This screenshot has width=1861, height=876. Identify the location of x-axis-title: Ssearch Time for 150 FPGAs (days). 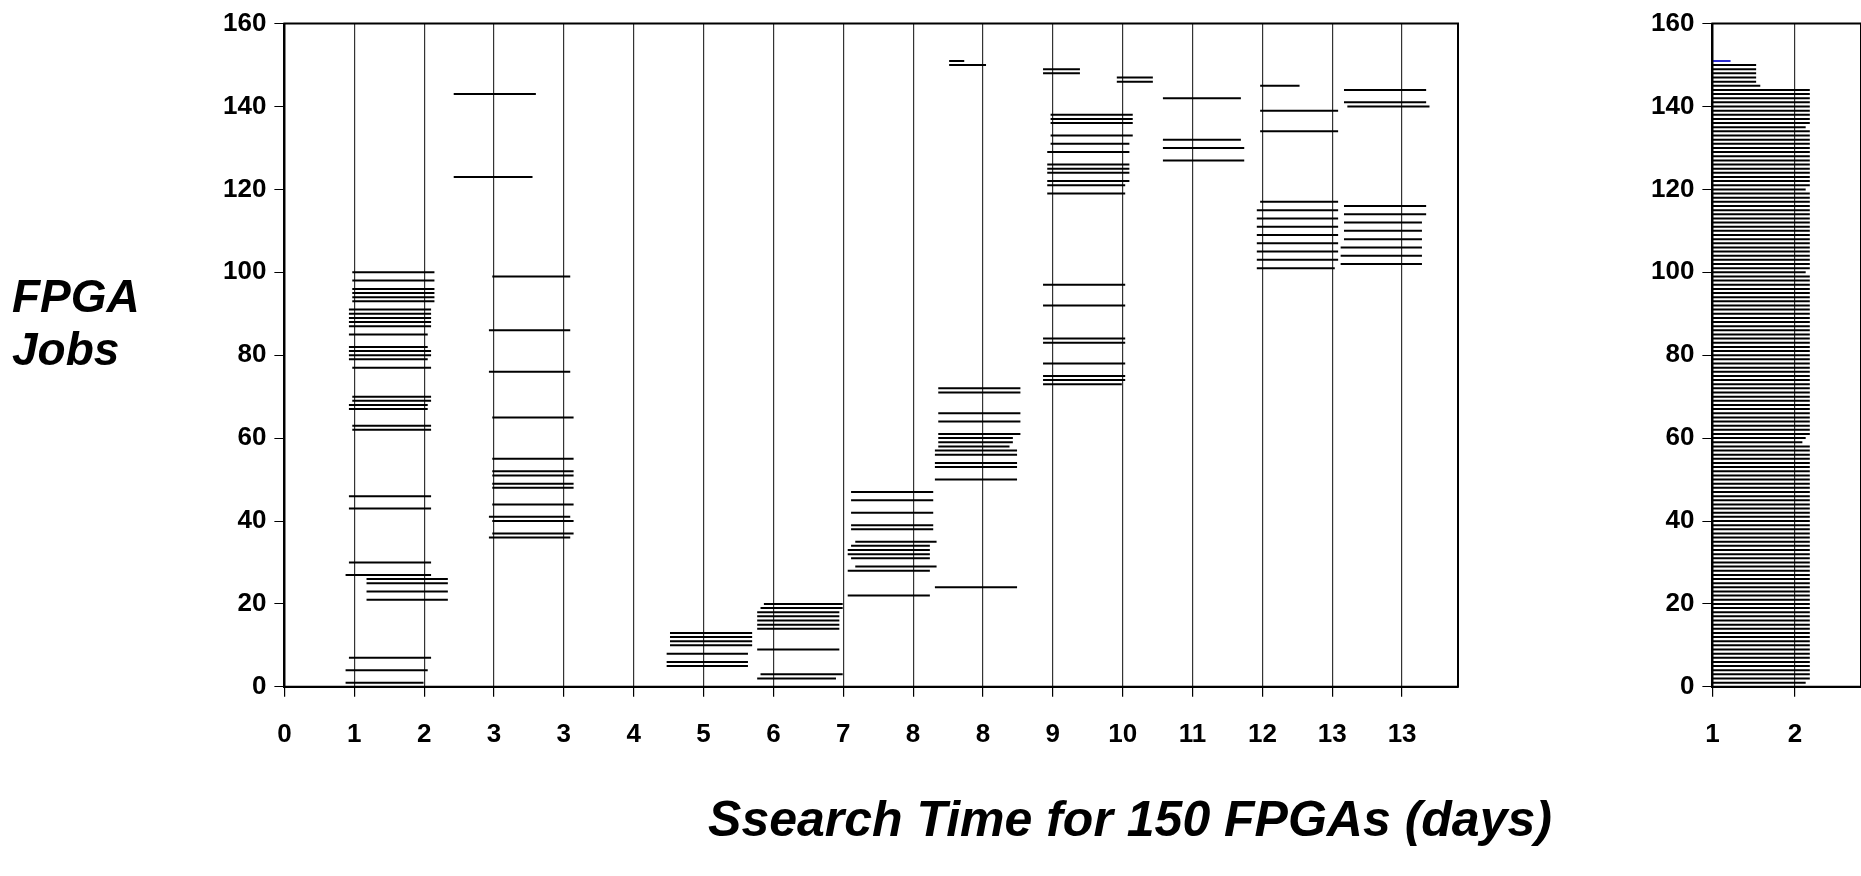
(1130, 819).